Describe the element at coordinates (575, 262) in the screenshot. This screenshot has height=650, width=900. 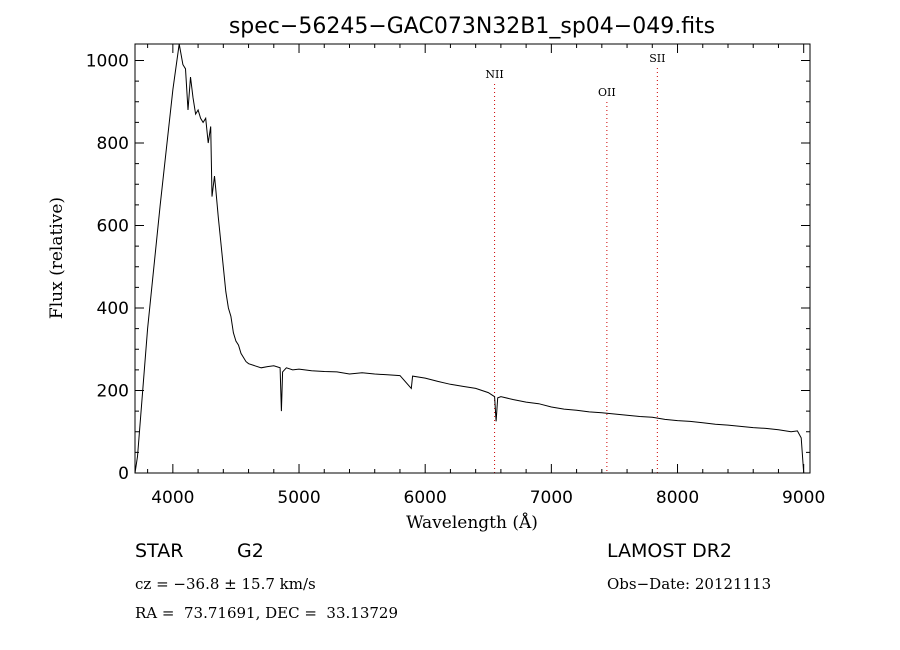
I see `emission-line-markers: NII OII SII` at that location.